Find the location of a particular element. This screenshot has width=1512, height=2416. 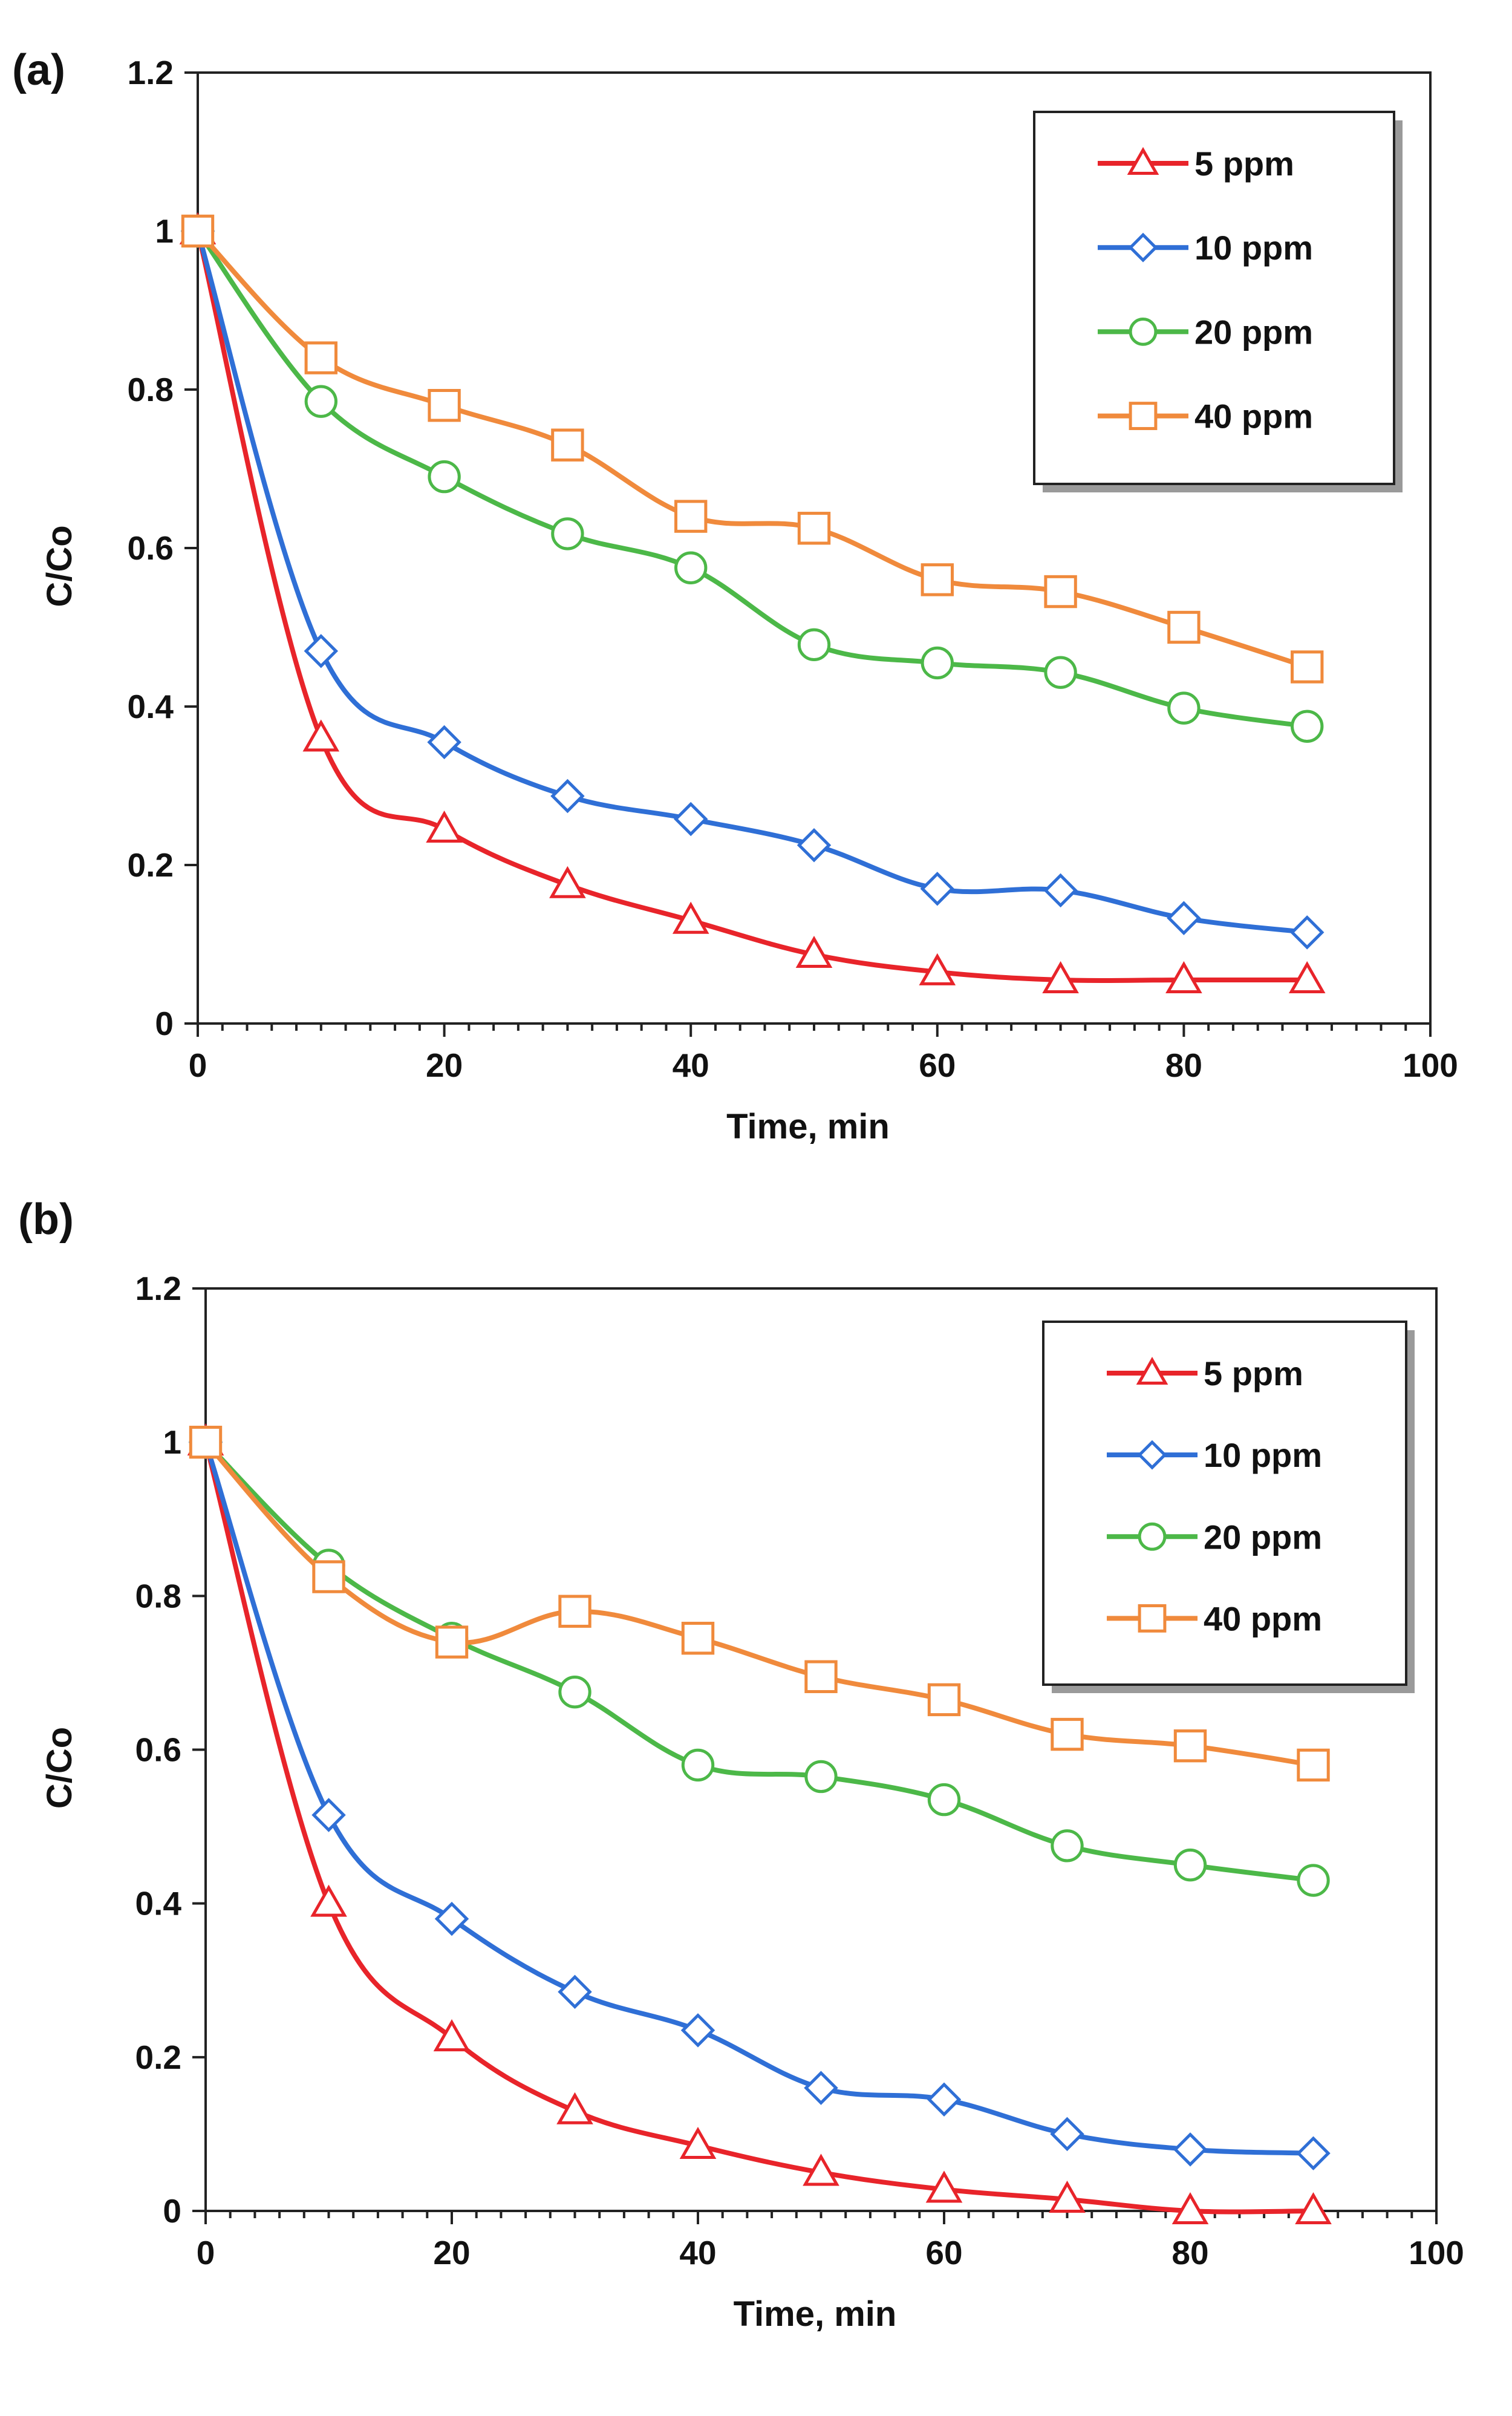

panel-label: (b) is located at coordinates (46, 1220).